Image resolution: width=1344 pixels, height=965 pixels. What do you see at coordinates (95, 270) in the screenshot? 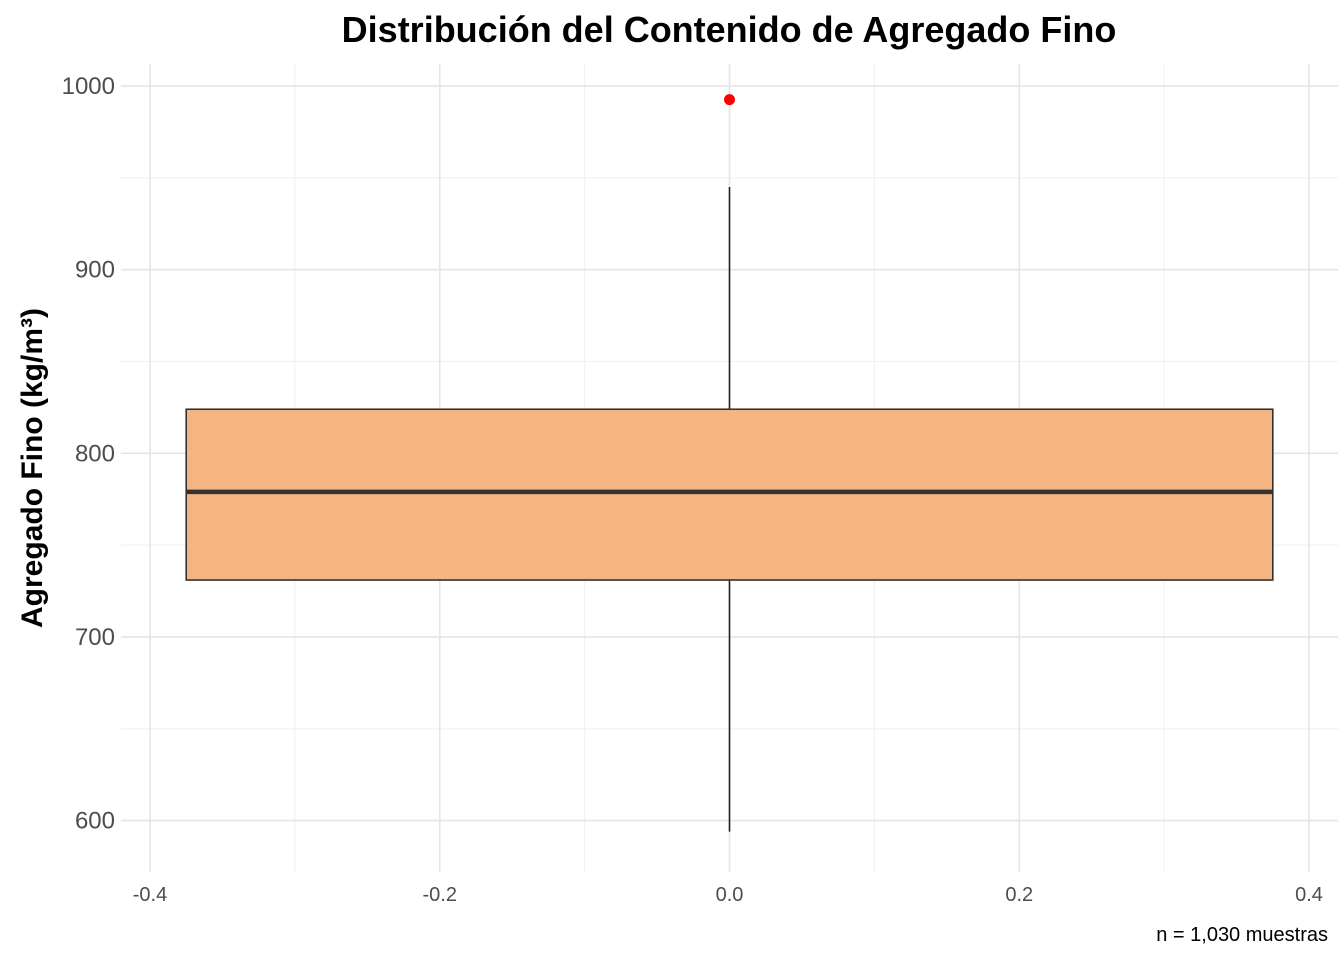
I see `y-tick-label: 900` at bounding box center [95, 270].